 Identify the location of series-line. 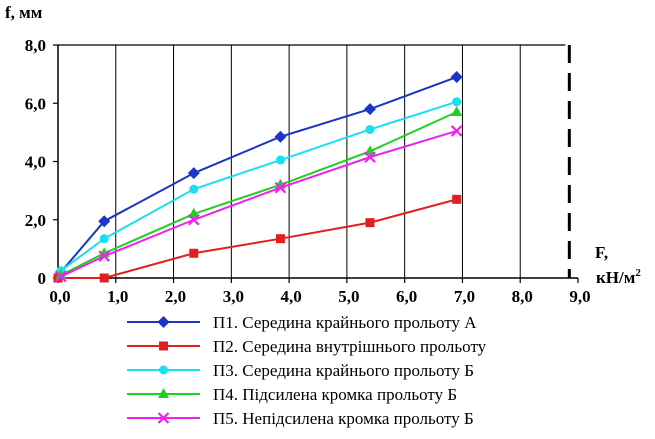
(257, 238).